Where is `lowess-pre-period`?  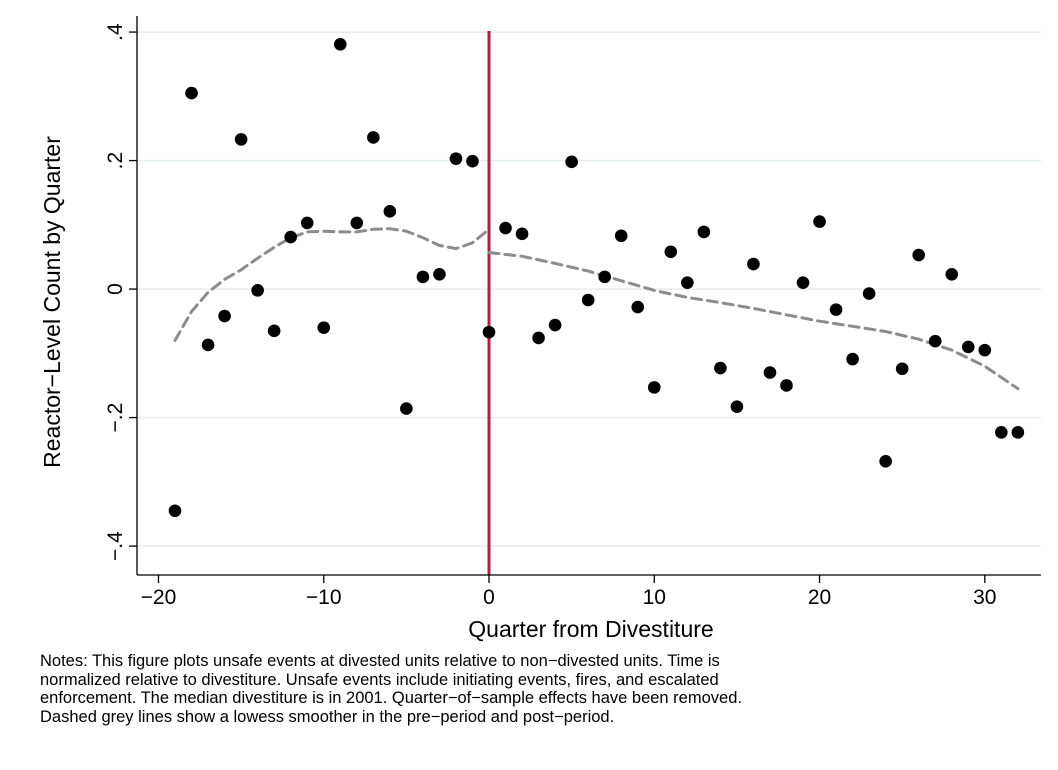 lowess-pre-period is located at coordinates (332, 284).